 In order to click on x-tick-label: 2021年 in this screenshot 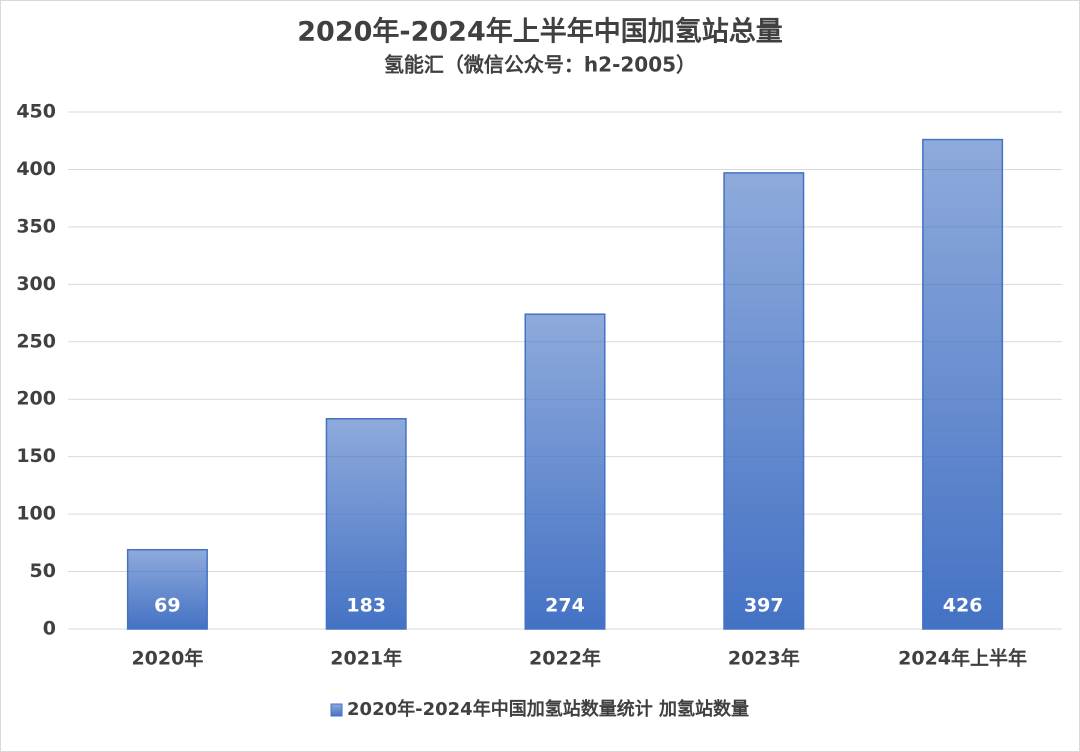, I will do `click(366, 658)`.